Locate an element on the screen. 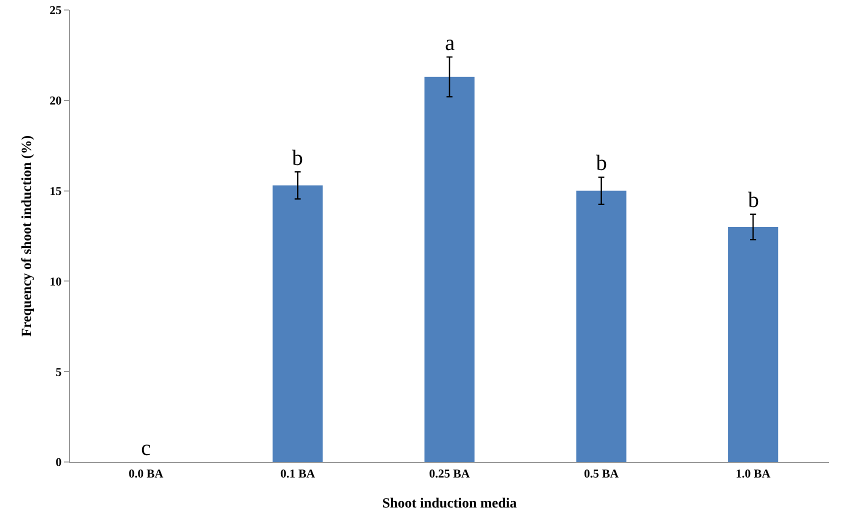  y-tick-label: 25 is located at coordinates (56, 10).